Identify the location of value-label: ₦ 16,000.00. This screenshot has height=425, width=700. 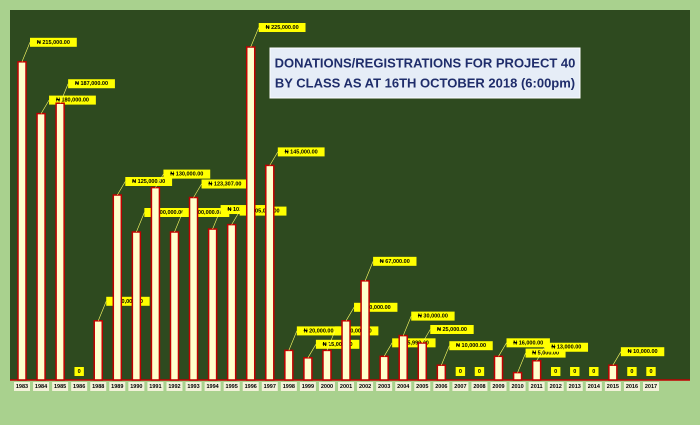
(528, 343).